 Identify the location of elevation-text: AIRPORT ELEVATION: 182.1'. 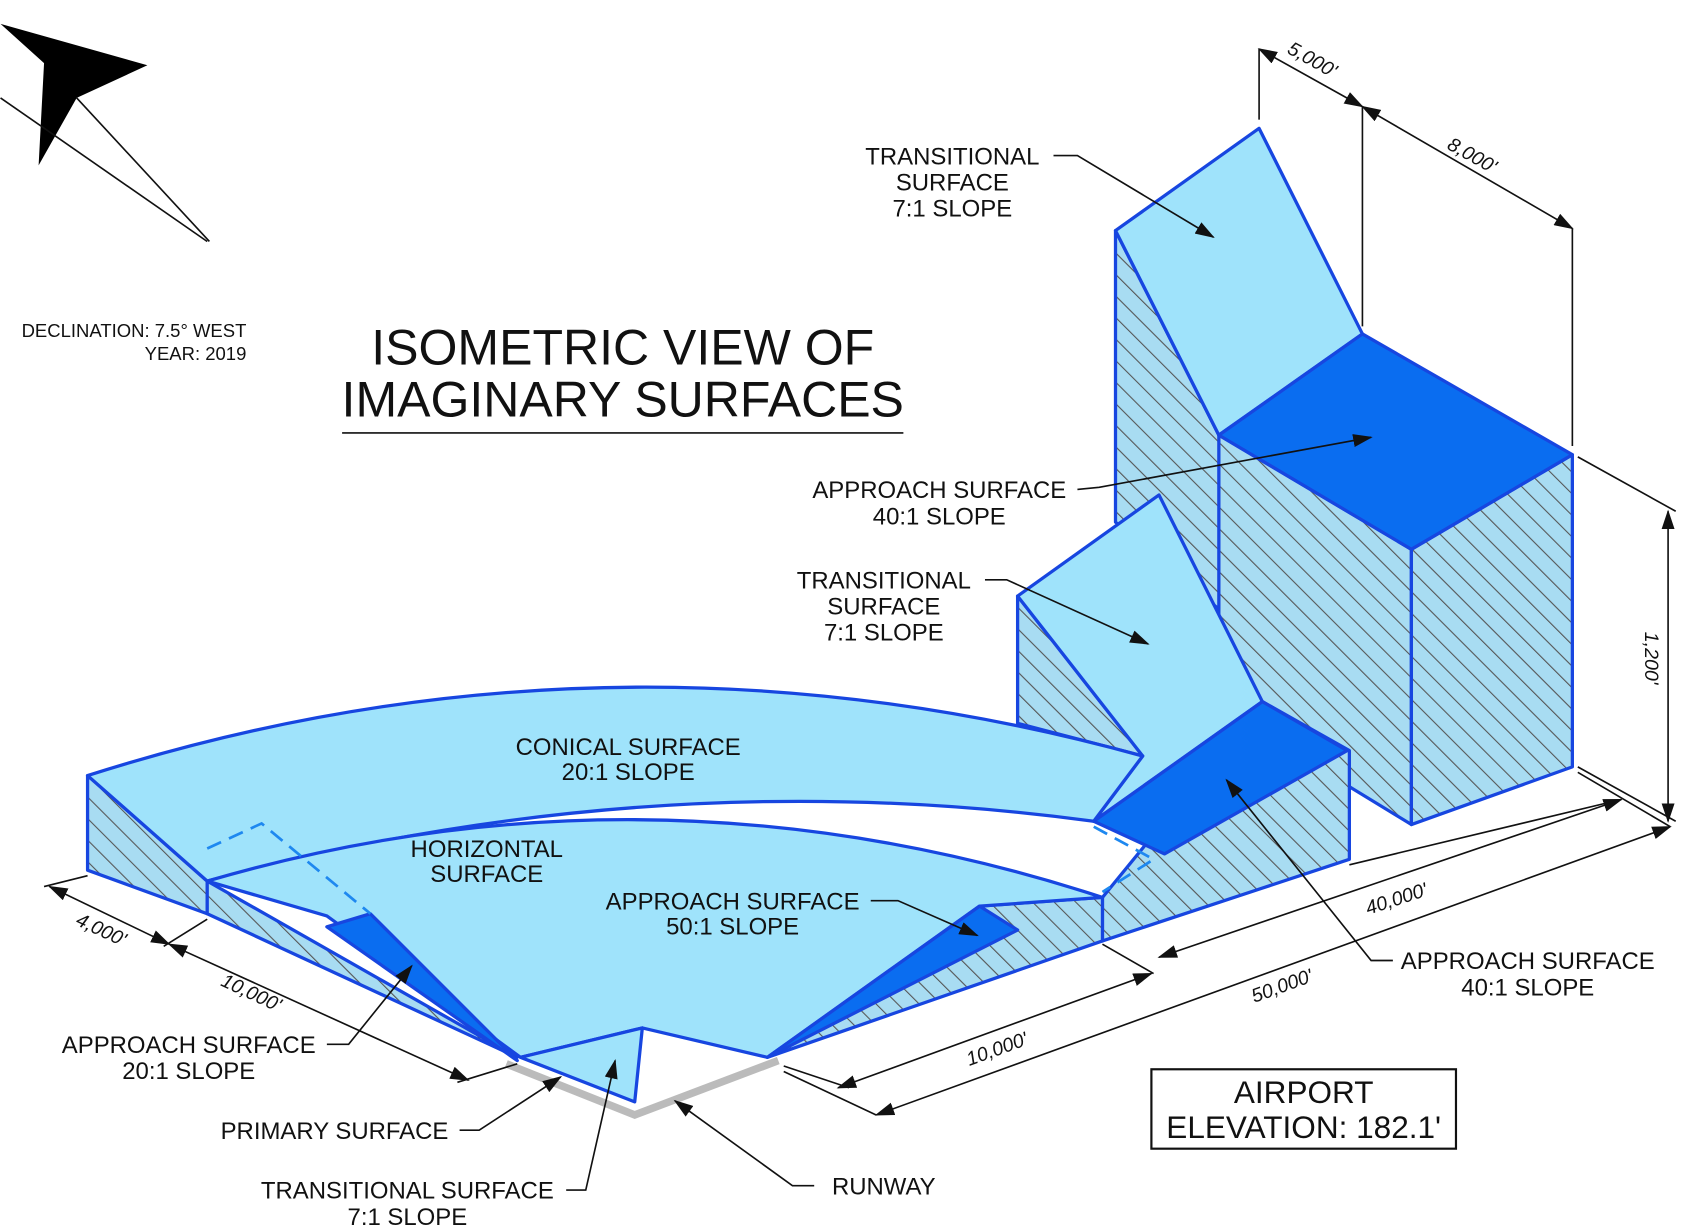
(1303, 1109).